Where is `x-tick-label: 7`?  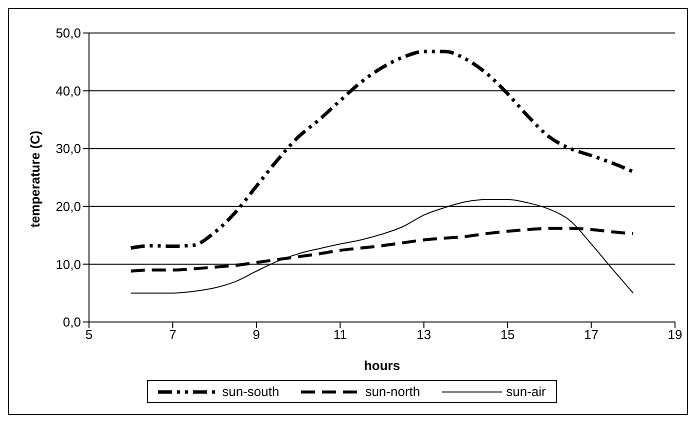
x-tick-label: 7 is located at coordinates (172, 334).